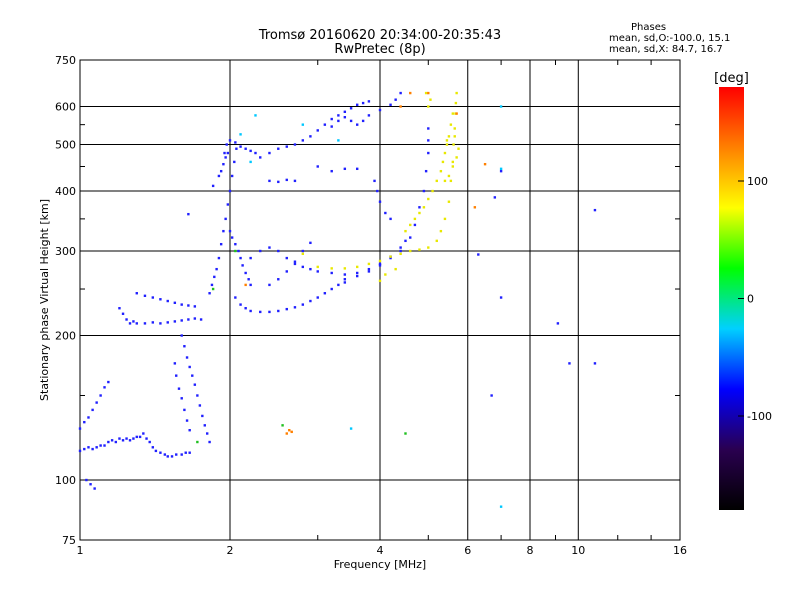 The width and height of the screenshot is (800, 600). What do you see at coordinates (230, 550) in the screenshot?
I see `x-tick-label: 2` at bounding box center [230, 550].